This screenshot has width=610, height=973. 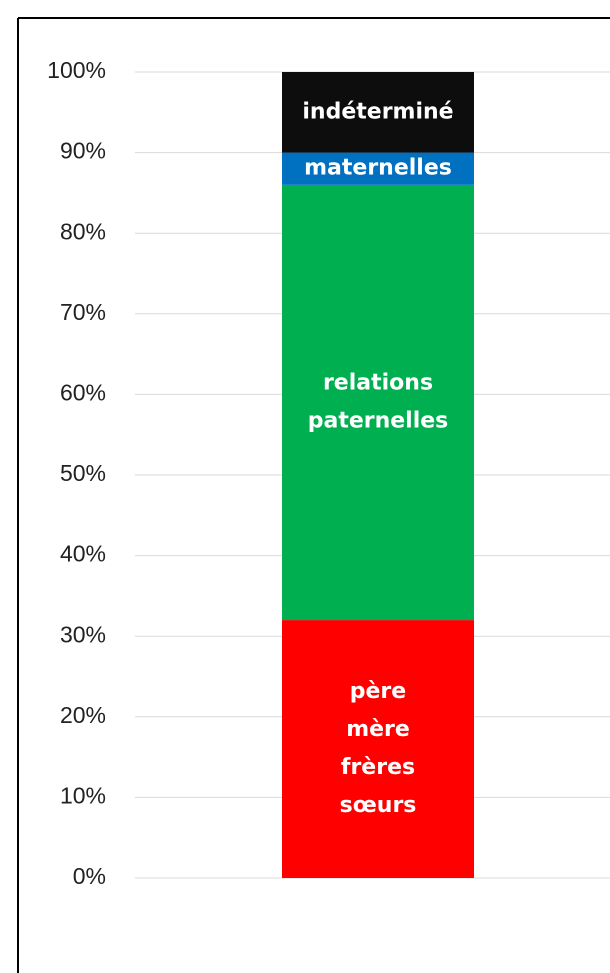 What do you see at coordinates (378, 729) in the screenshot?
I see `segment-label-line: mère` at bounding box center [378, 729].